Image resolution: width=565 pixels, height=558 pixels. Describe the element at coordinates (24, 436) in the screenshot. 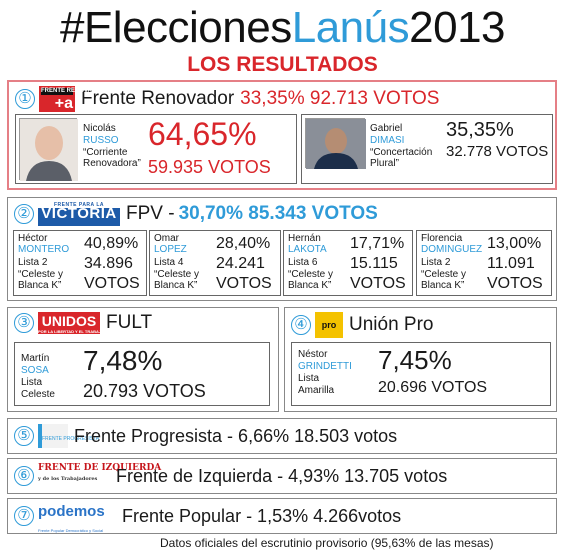

I see `number-badge: ⑤` at that location.